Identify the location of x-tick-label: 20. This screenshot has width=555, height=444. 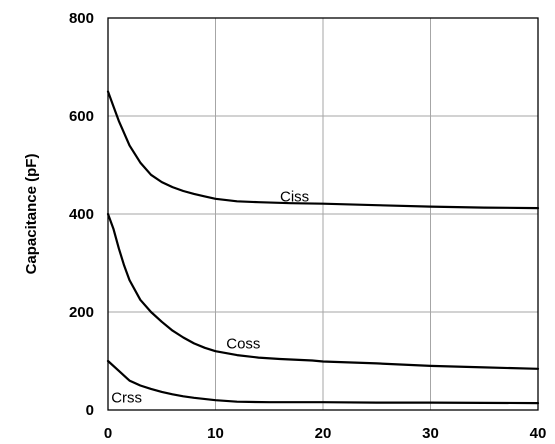
(323, 433).